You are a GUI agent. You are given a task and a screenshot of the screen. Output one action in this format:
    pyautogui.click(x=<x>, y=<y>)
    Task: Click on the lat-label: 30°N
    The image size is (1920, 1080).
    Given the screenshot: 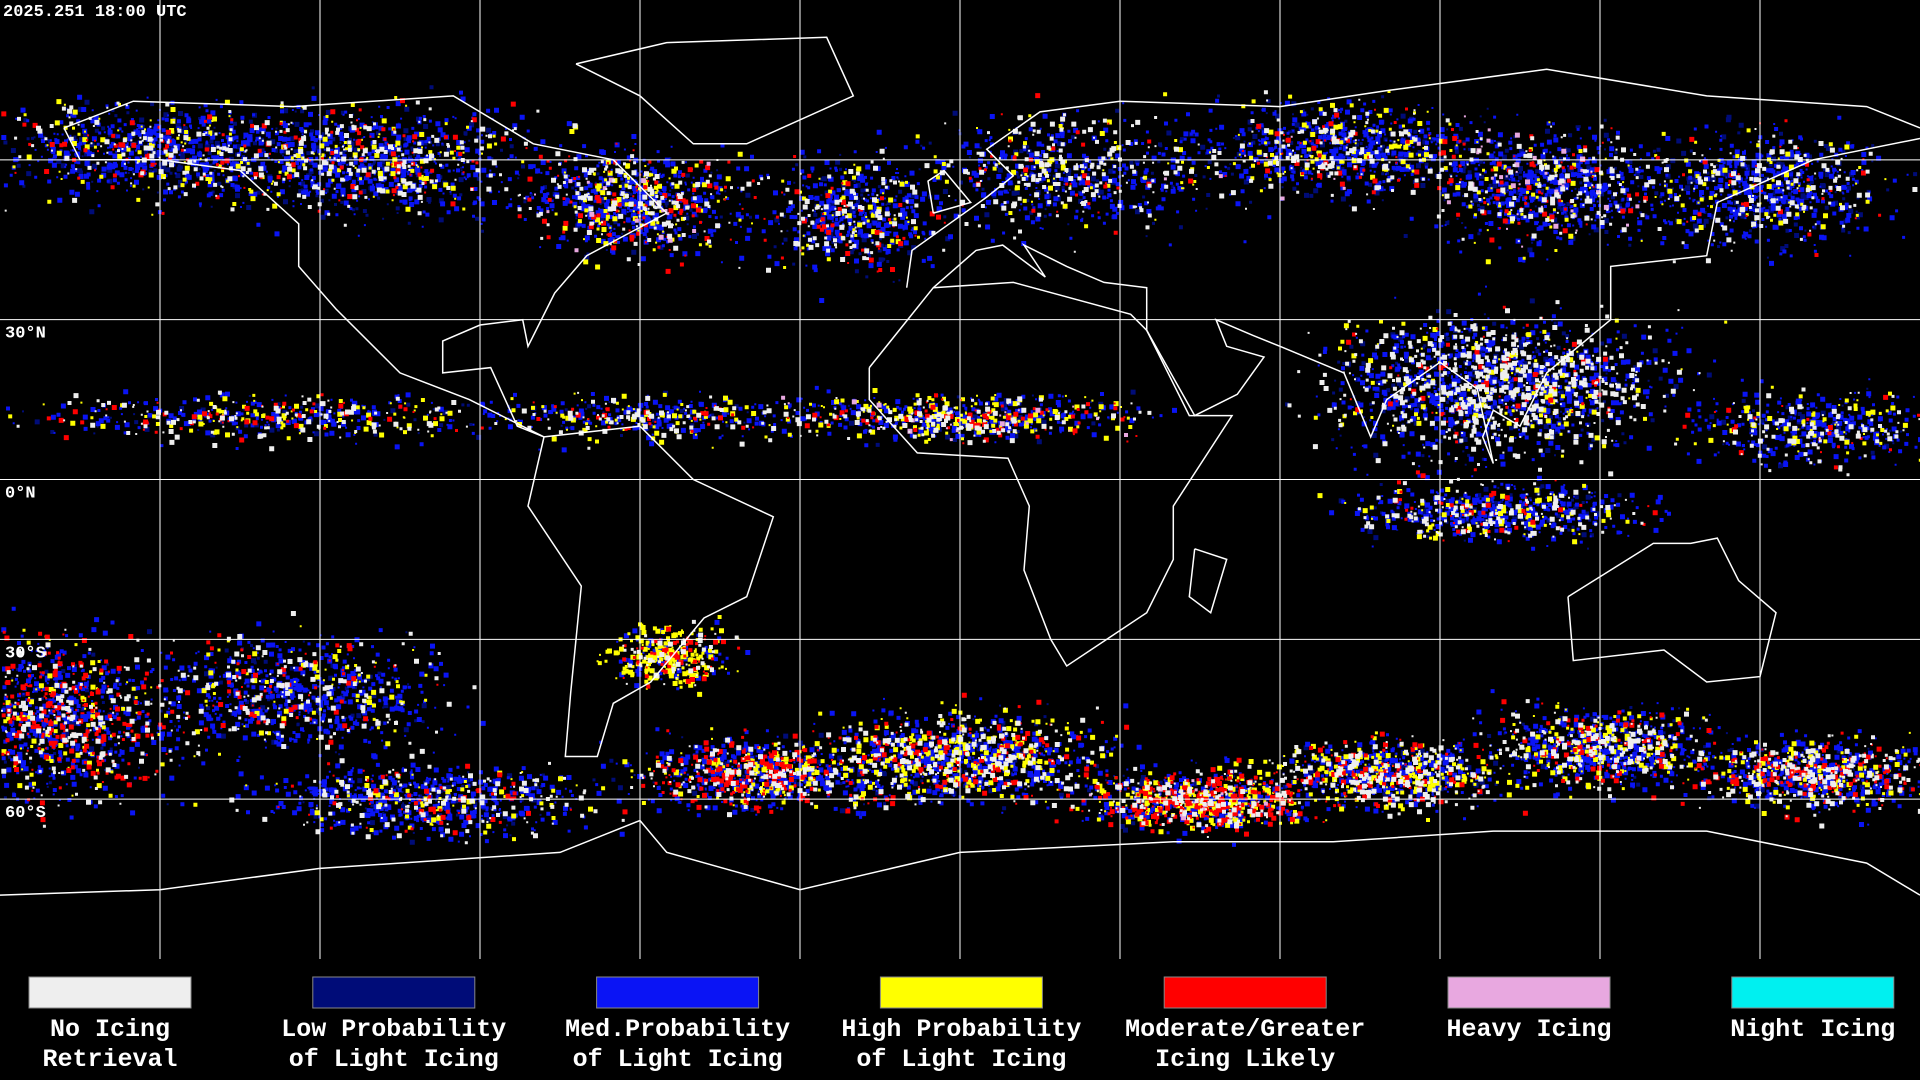 What is the action you would take?
    pyautogui.click(x=25, y=334)
    